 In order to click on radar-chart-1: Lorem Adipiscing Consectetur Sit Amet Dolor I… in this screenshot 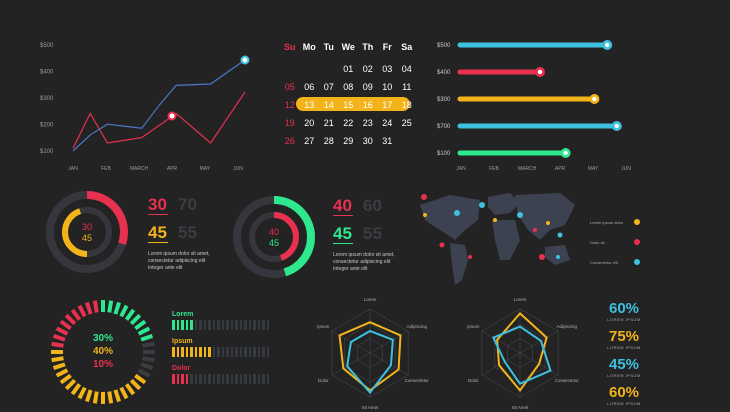, I will do `click(373, 353)`.